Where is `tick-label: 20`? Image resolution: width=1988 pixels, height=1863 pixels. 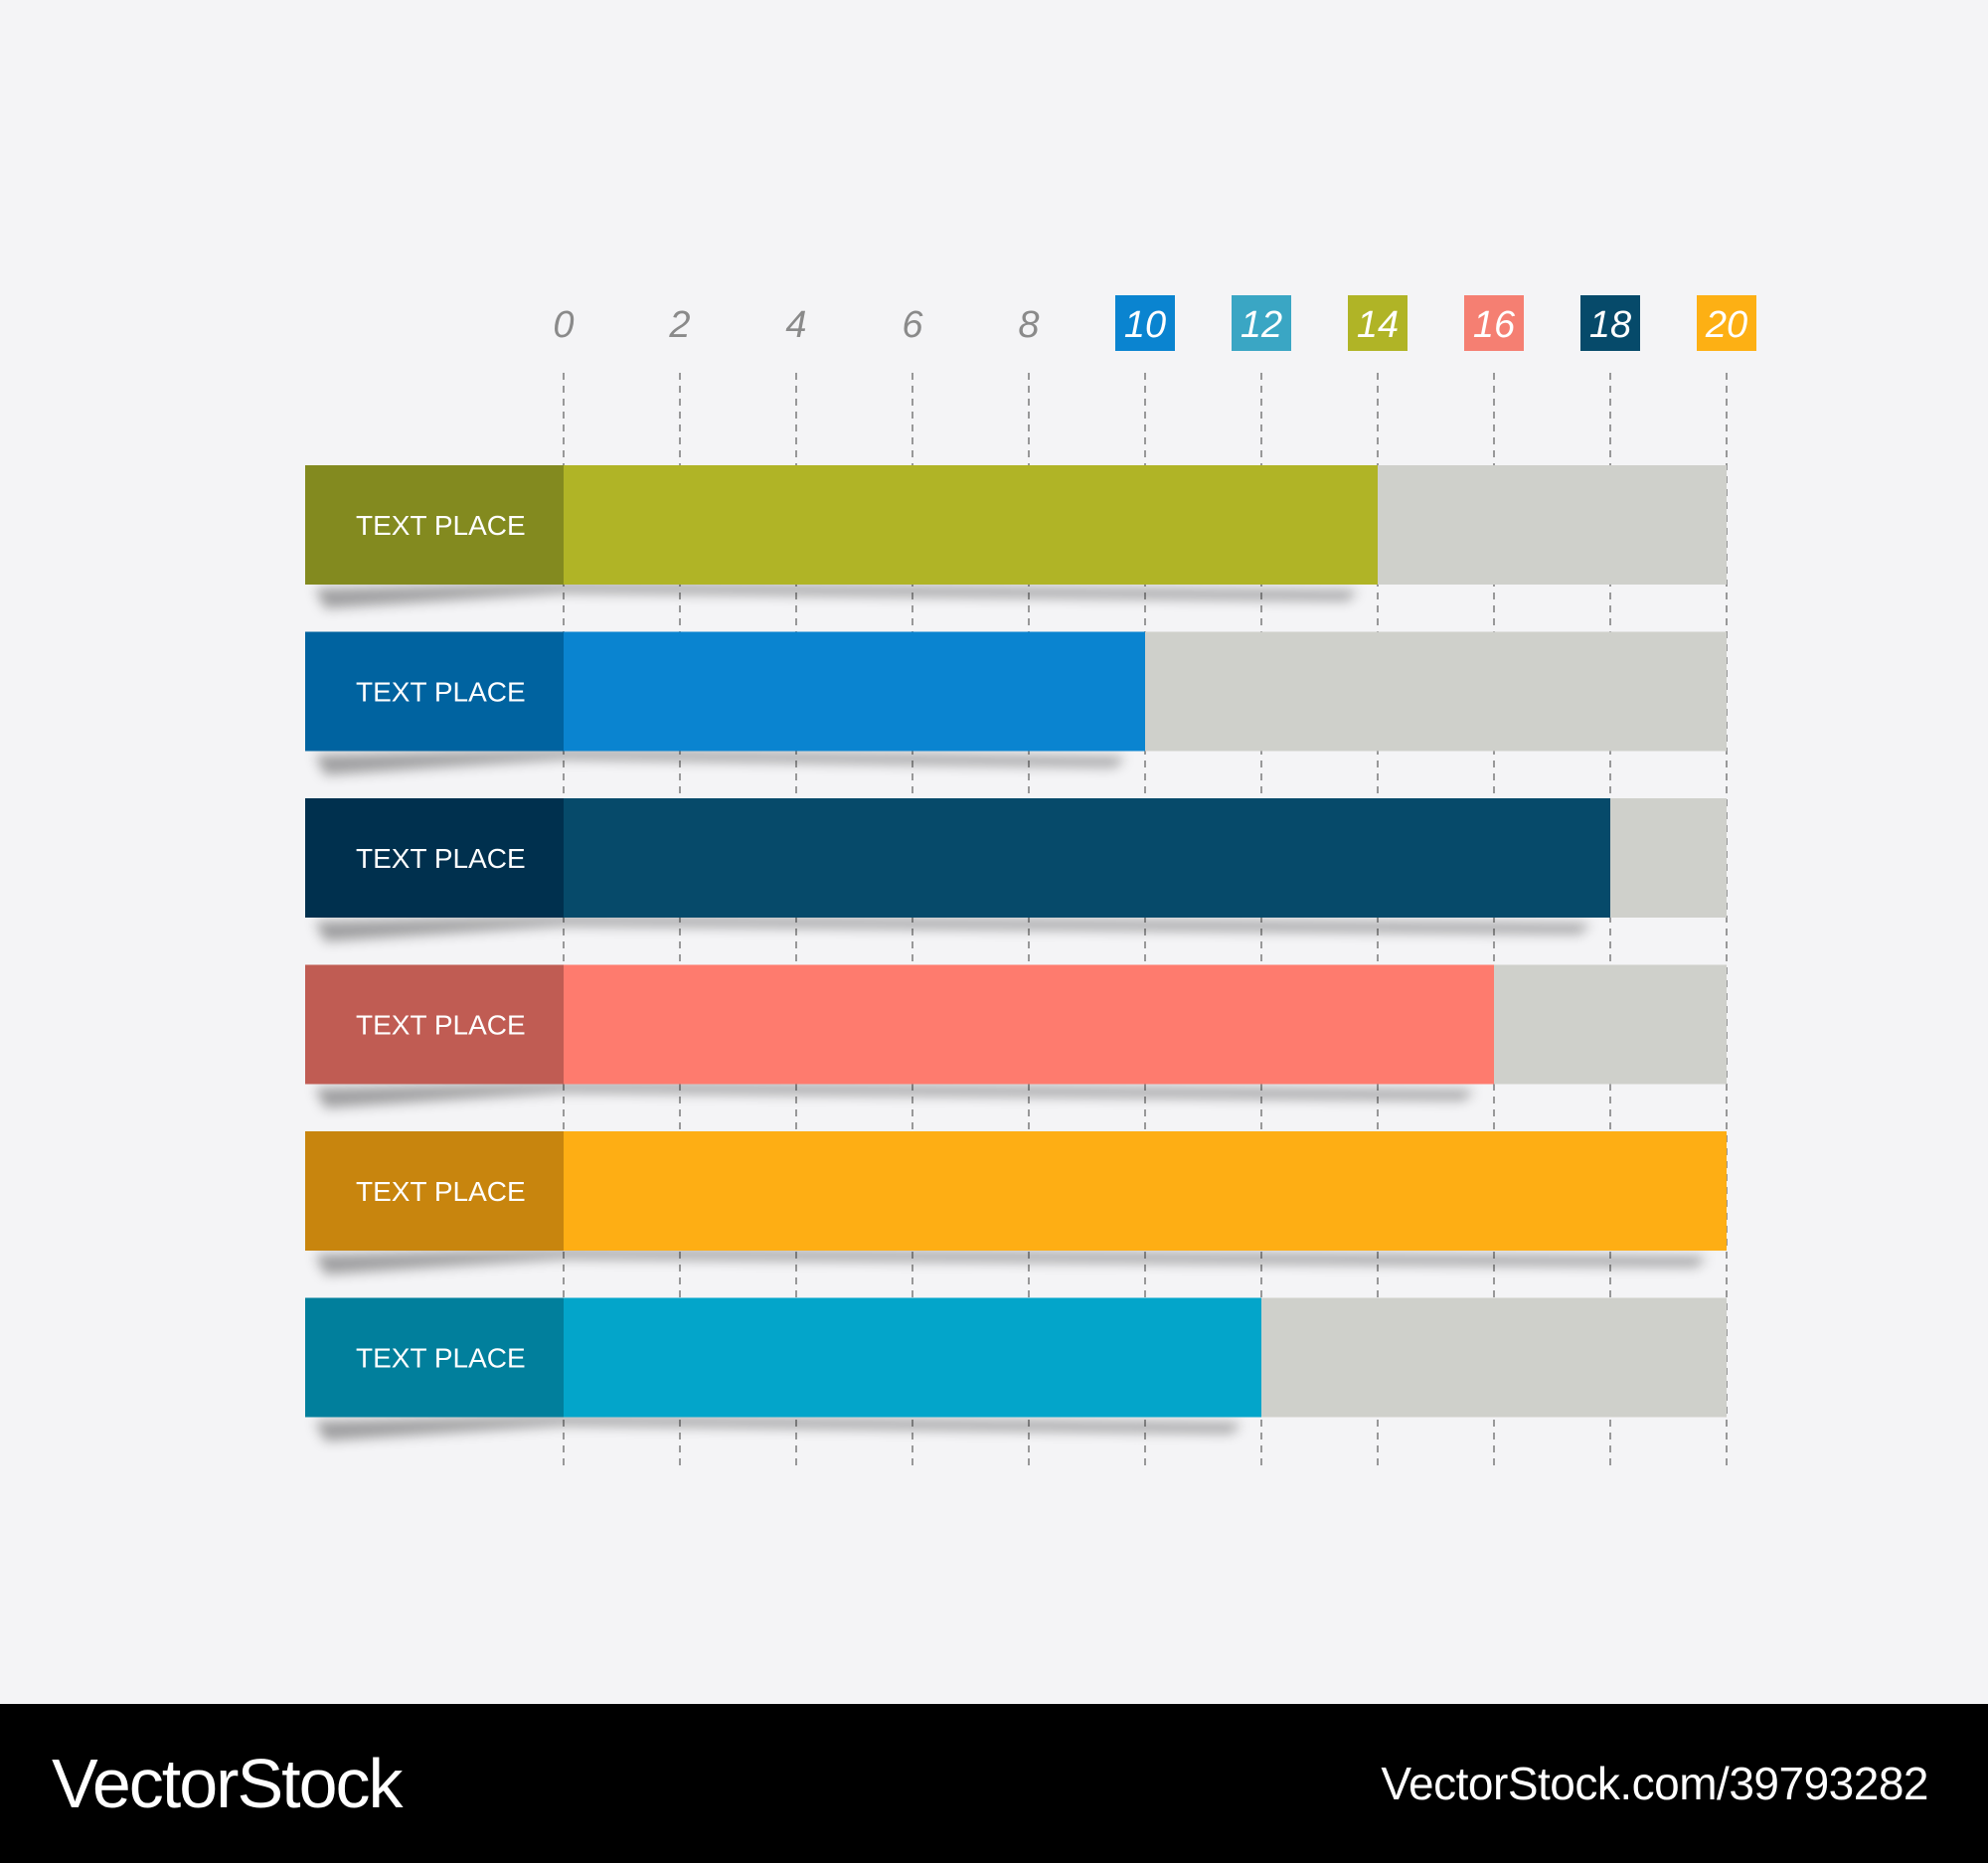
tick-label: 20 is located at coordinates (1726, 325).